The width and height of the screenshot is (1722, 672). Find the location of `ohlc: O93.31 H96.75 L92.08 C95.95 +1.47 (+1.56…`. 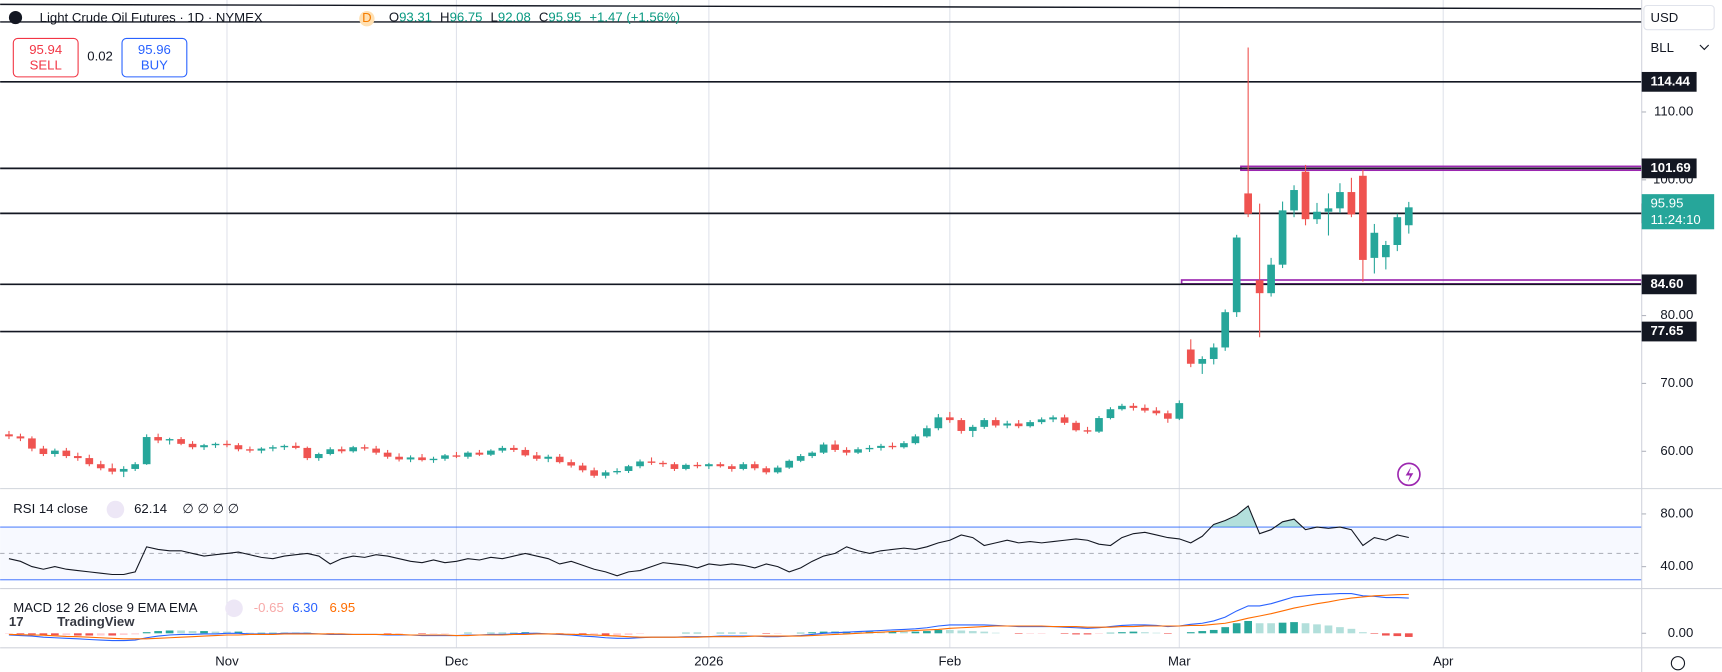

ohlc: O93.31 H96.75 L92.08 C95.95 +1.47 (+1.56… is located at coordinates (534, 17).